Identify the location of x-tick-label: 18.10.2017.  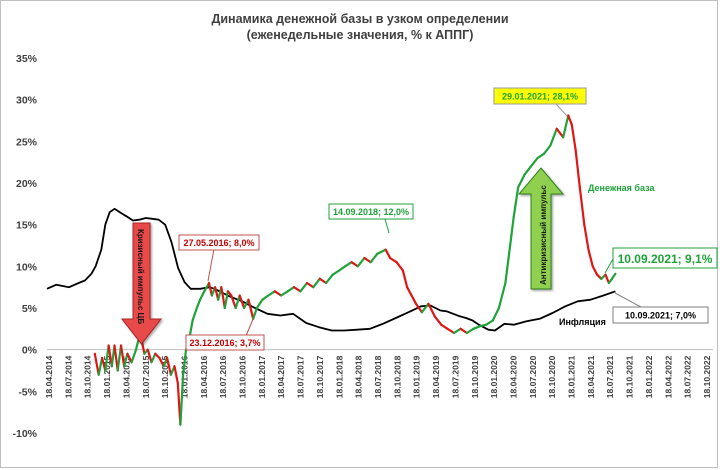
(320, 376).